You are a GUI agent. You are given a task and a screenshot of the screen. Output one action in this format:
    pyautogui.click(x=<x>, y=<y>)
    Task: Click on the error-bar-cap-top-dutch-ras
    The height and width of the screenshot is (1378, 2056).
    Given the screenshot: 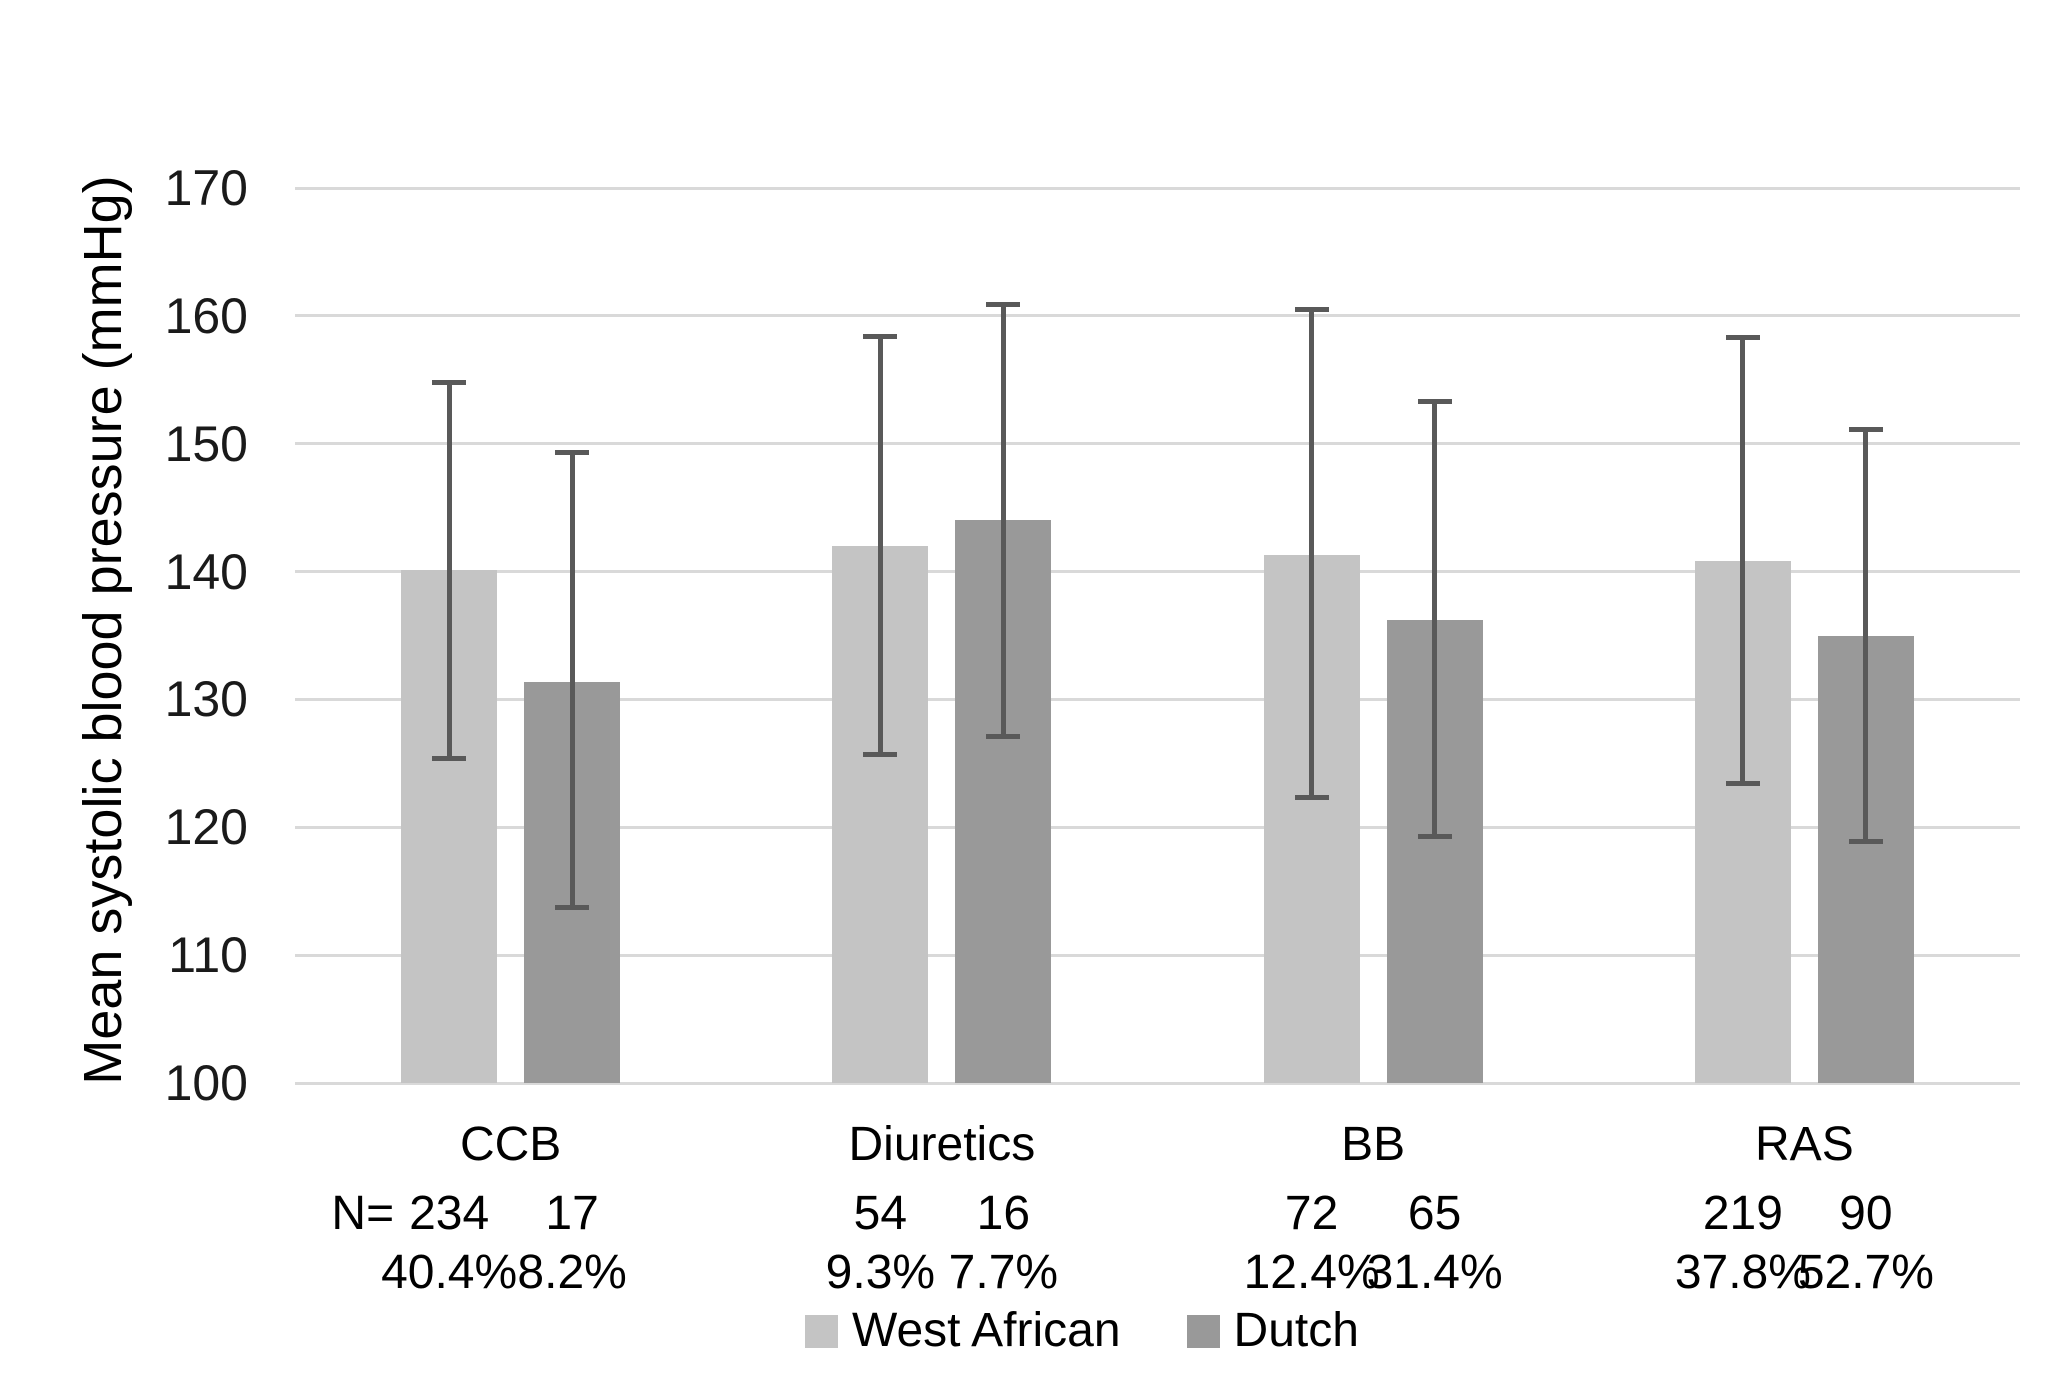 What is the action you would take?
    pyautogui.click(x=1865, y=430)
    